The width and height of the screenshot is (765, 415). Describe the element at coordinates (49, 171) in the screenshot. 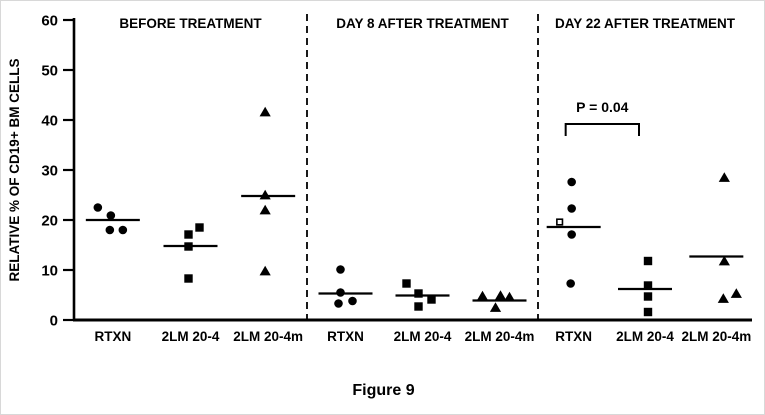

I see `y-tick-label: 30` at that location.